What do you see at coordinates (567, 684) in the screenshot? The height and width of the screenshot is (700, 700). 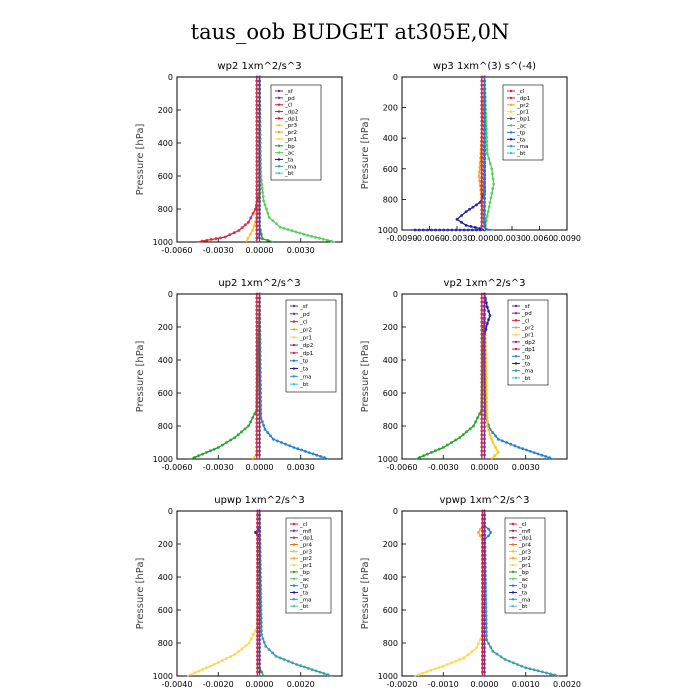 I see `x-tick-label: 0.0020` at bounding box center [567, 684].